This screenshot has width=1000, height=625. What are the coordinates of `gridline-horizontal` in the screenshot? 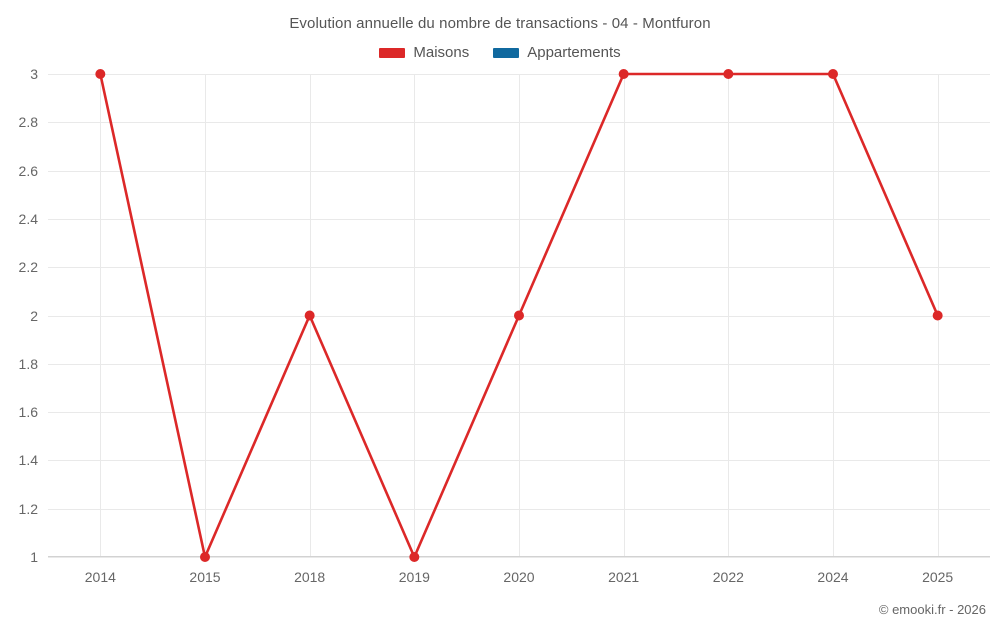 It's located at (519, 557).